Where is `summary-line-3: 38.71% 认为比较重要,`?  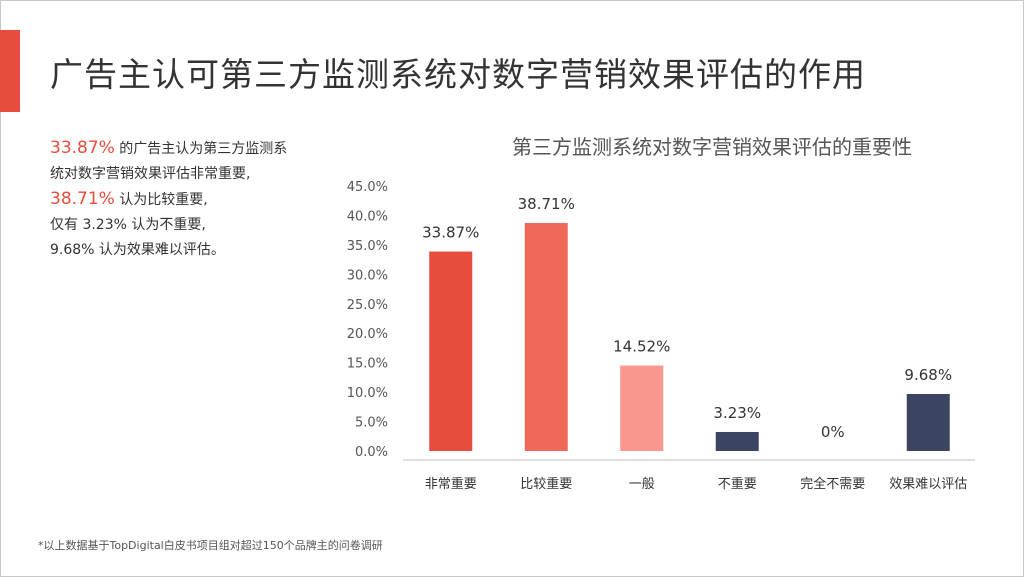 summary-line-3: 38.71% 认为比较重要, is located at coordinates (187, 200).